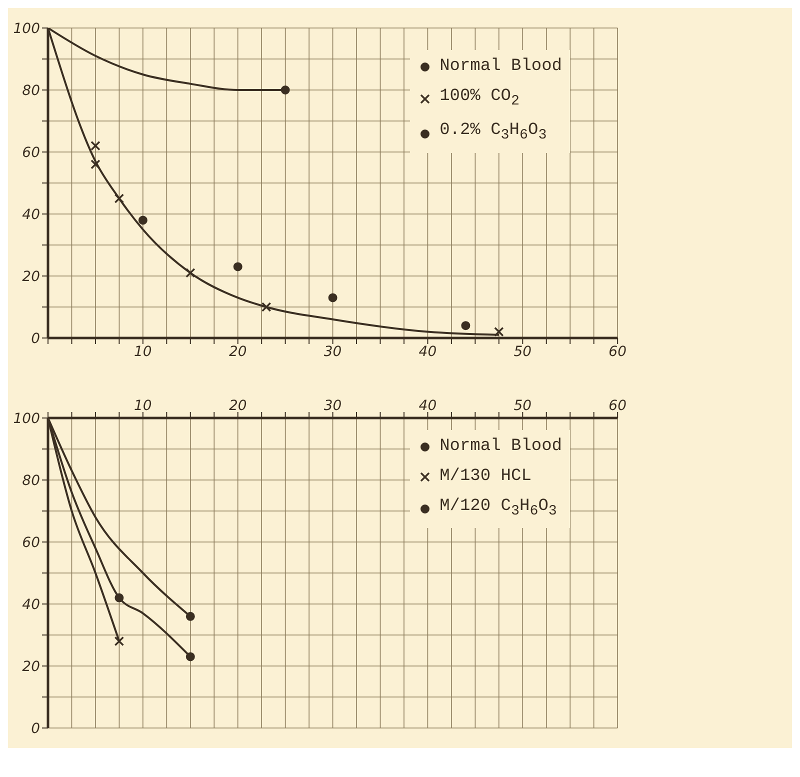 Image resolution: width=800 pixels, height=777 pixels. I want to click on legend-label: M/130 HCL, so click(486, 477).